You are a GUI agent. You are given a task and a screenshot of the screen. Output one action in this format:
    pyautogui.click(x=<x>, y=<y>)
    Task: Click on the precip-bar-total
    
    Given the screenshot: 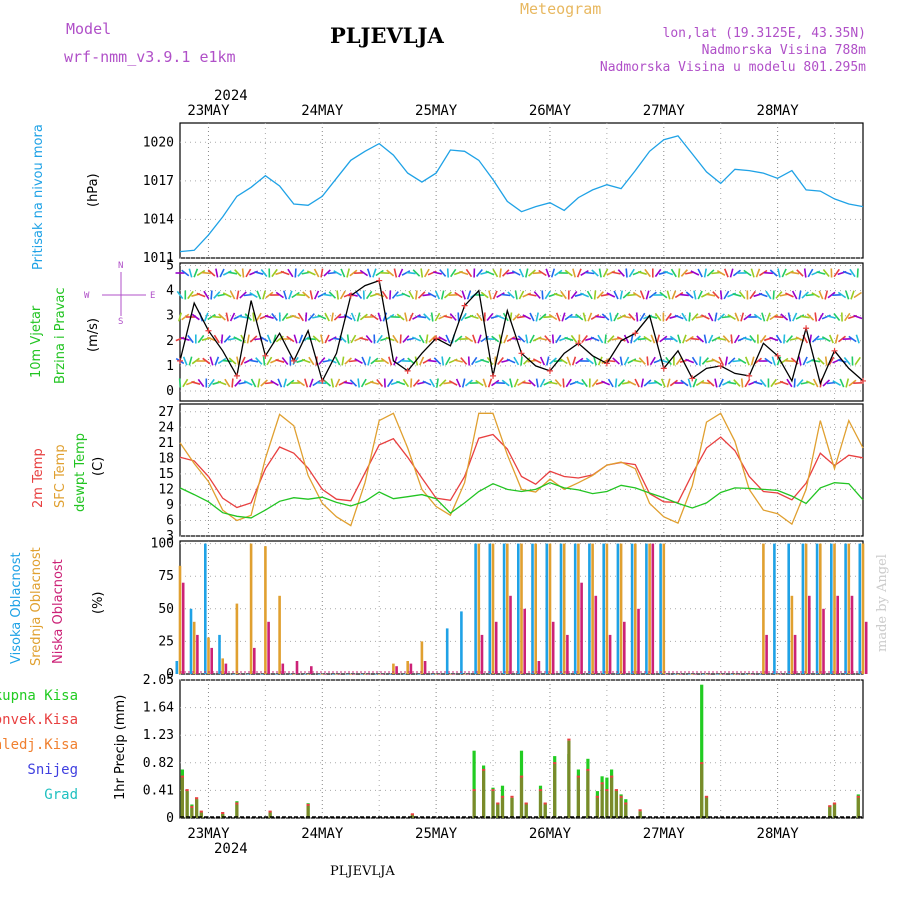 What is the action you would take?
    pyautogui.click(x=702, y=751)
    